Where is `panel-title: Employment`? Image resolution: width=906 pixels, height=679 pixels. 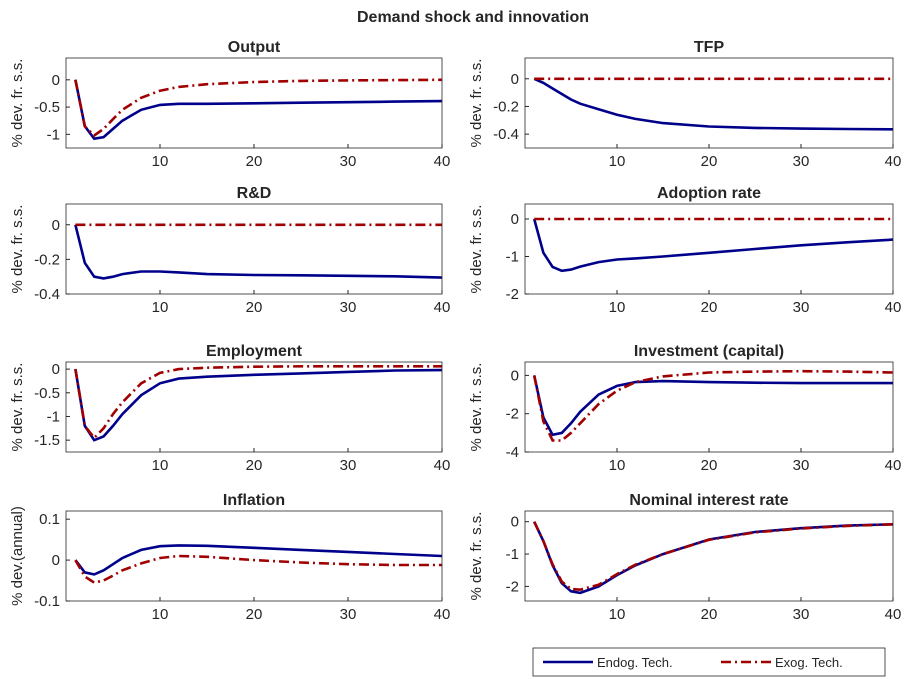 panel-title: Employment is located at coordinates (254, 351).